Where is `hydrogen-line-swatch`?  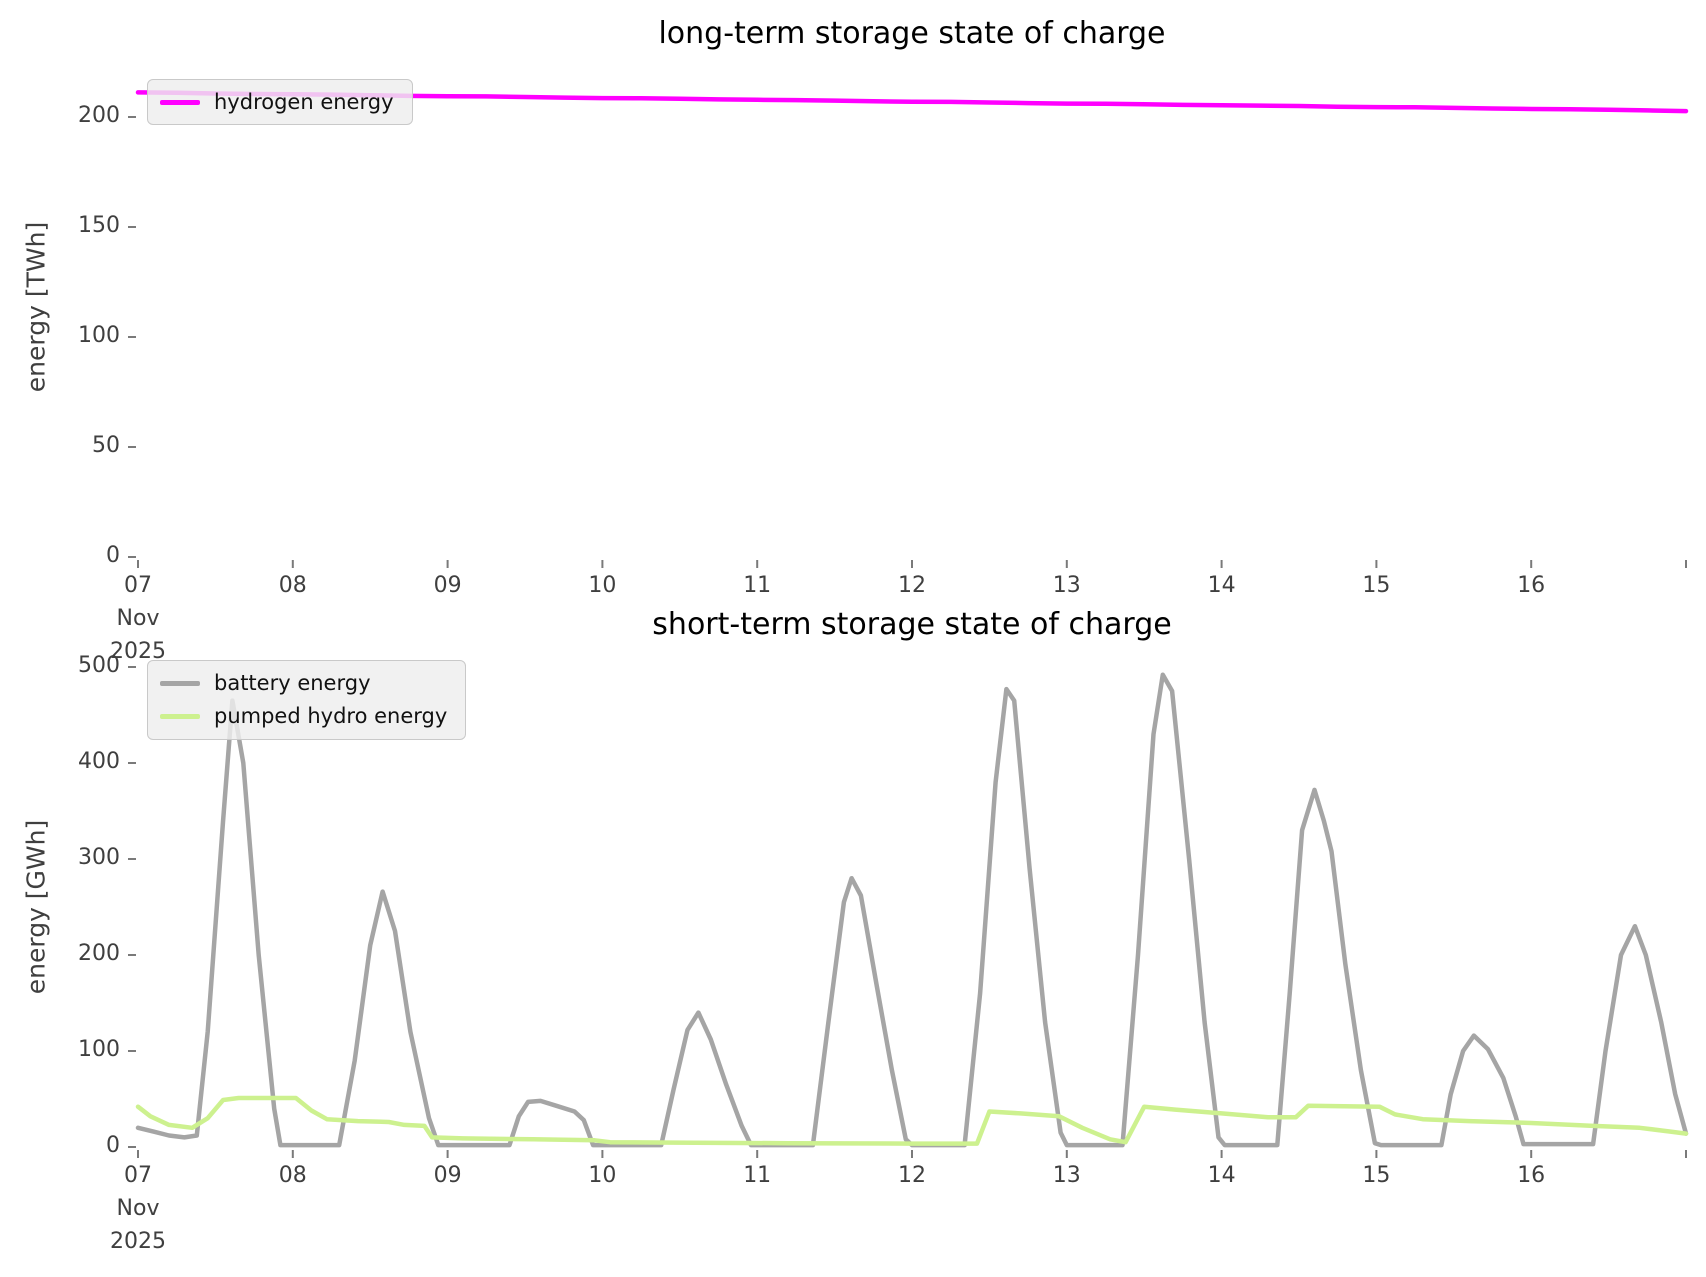 hydrogen-line-swatch is located at coordinates (180, 102).